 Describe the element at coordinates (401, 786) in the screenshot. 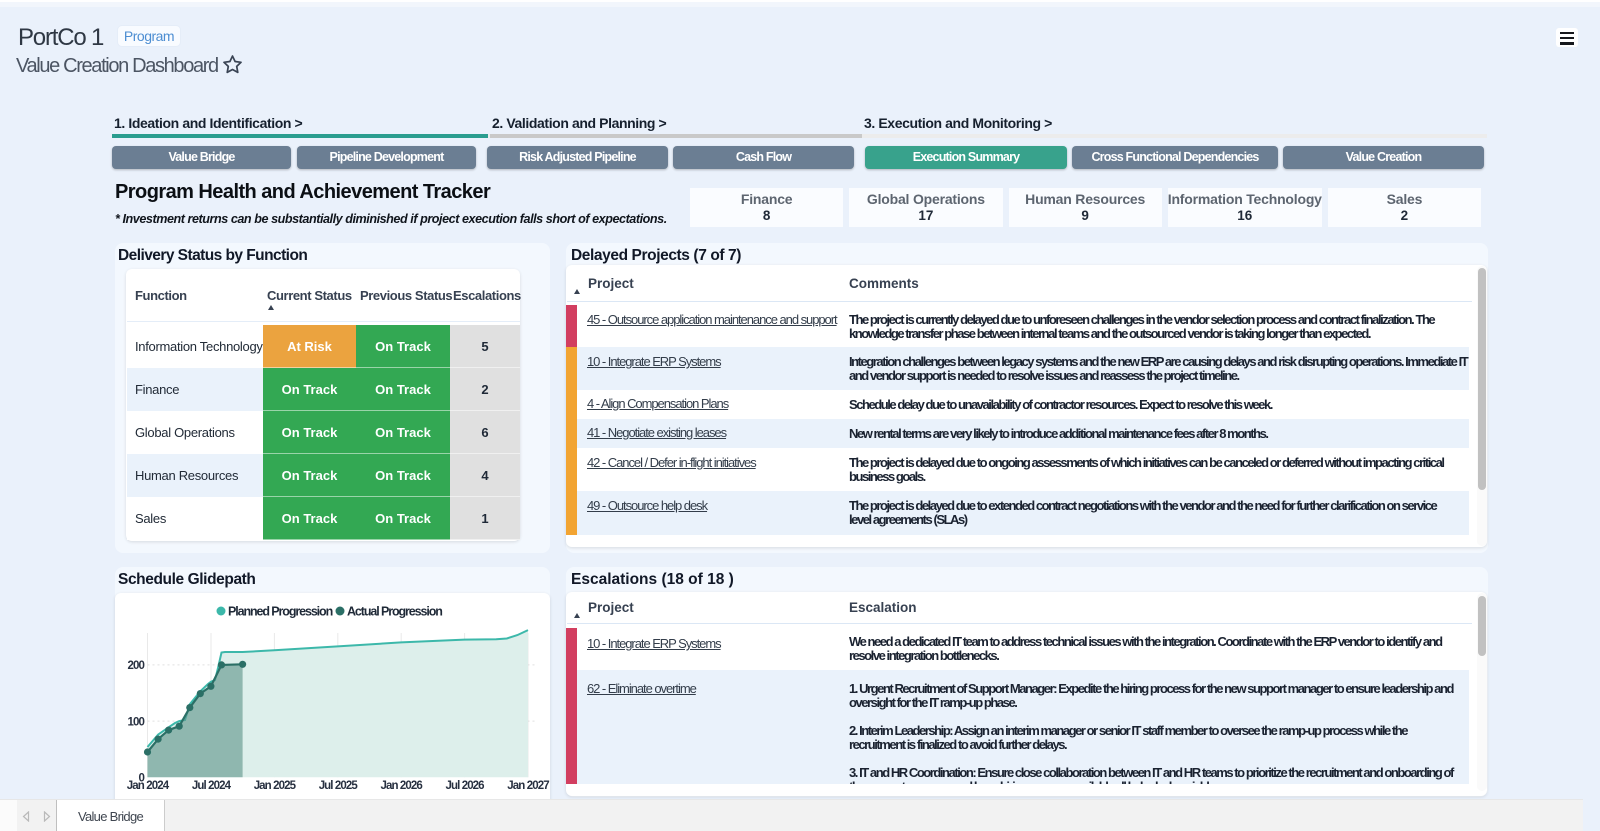

I see `svg-text: Jan 2026` at that location.